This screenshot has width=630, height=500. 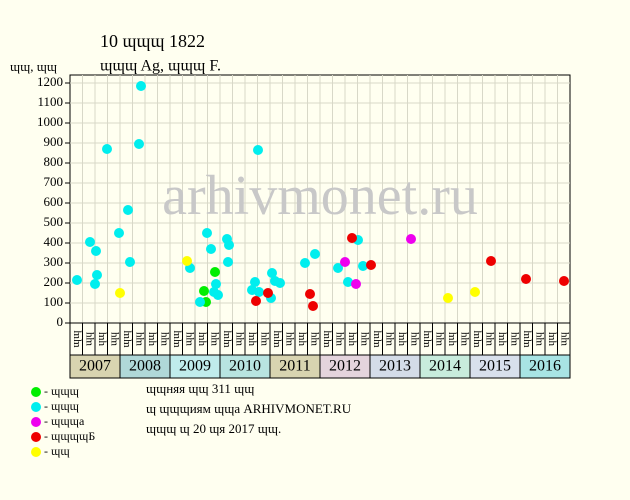 I want to click on y-tick-label: 800, so click(x=54, y=161).